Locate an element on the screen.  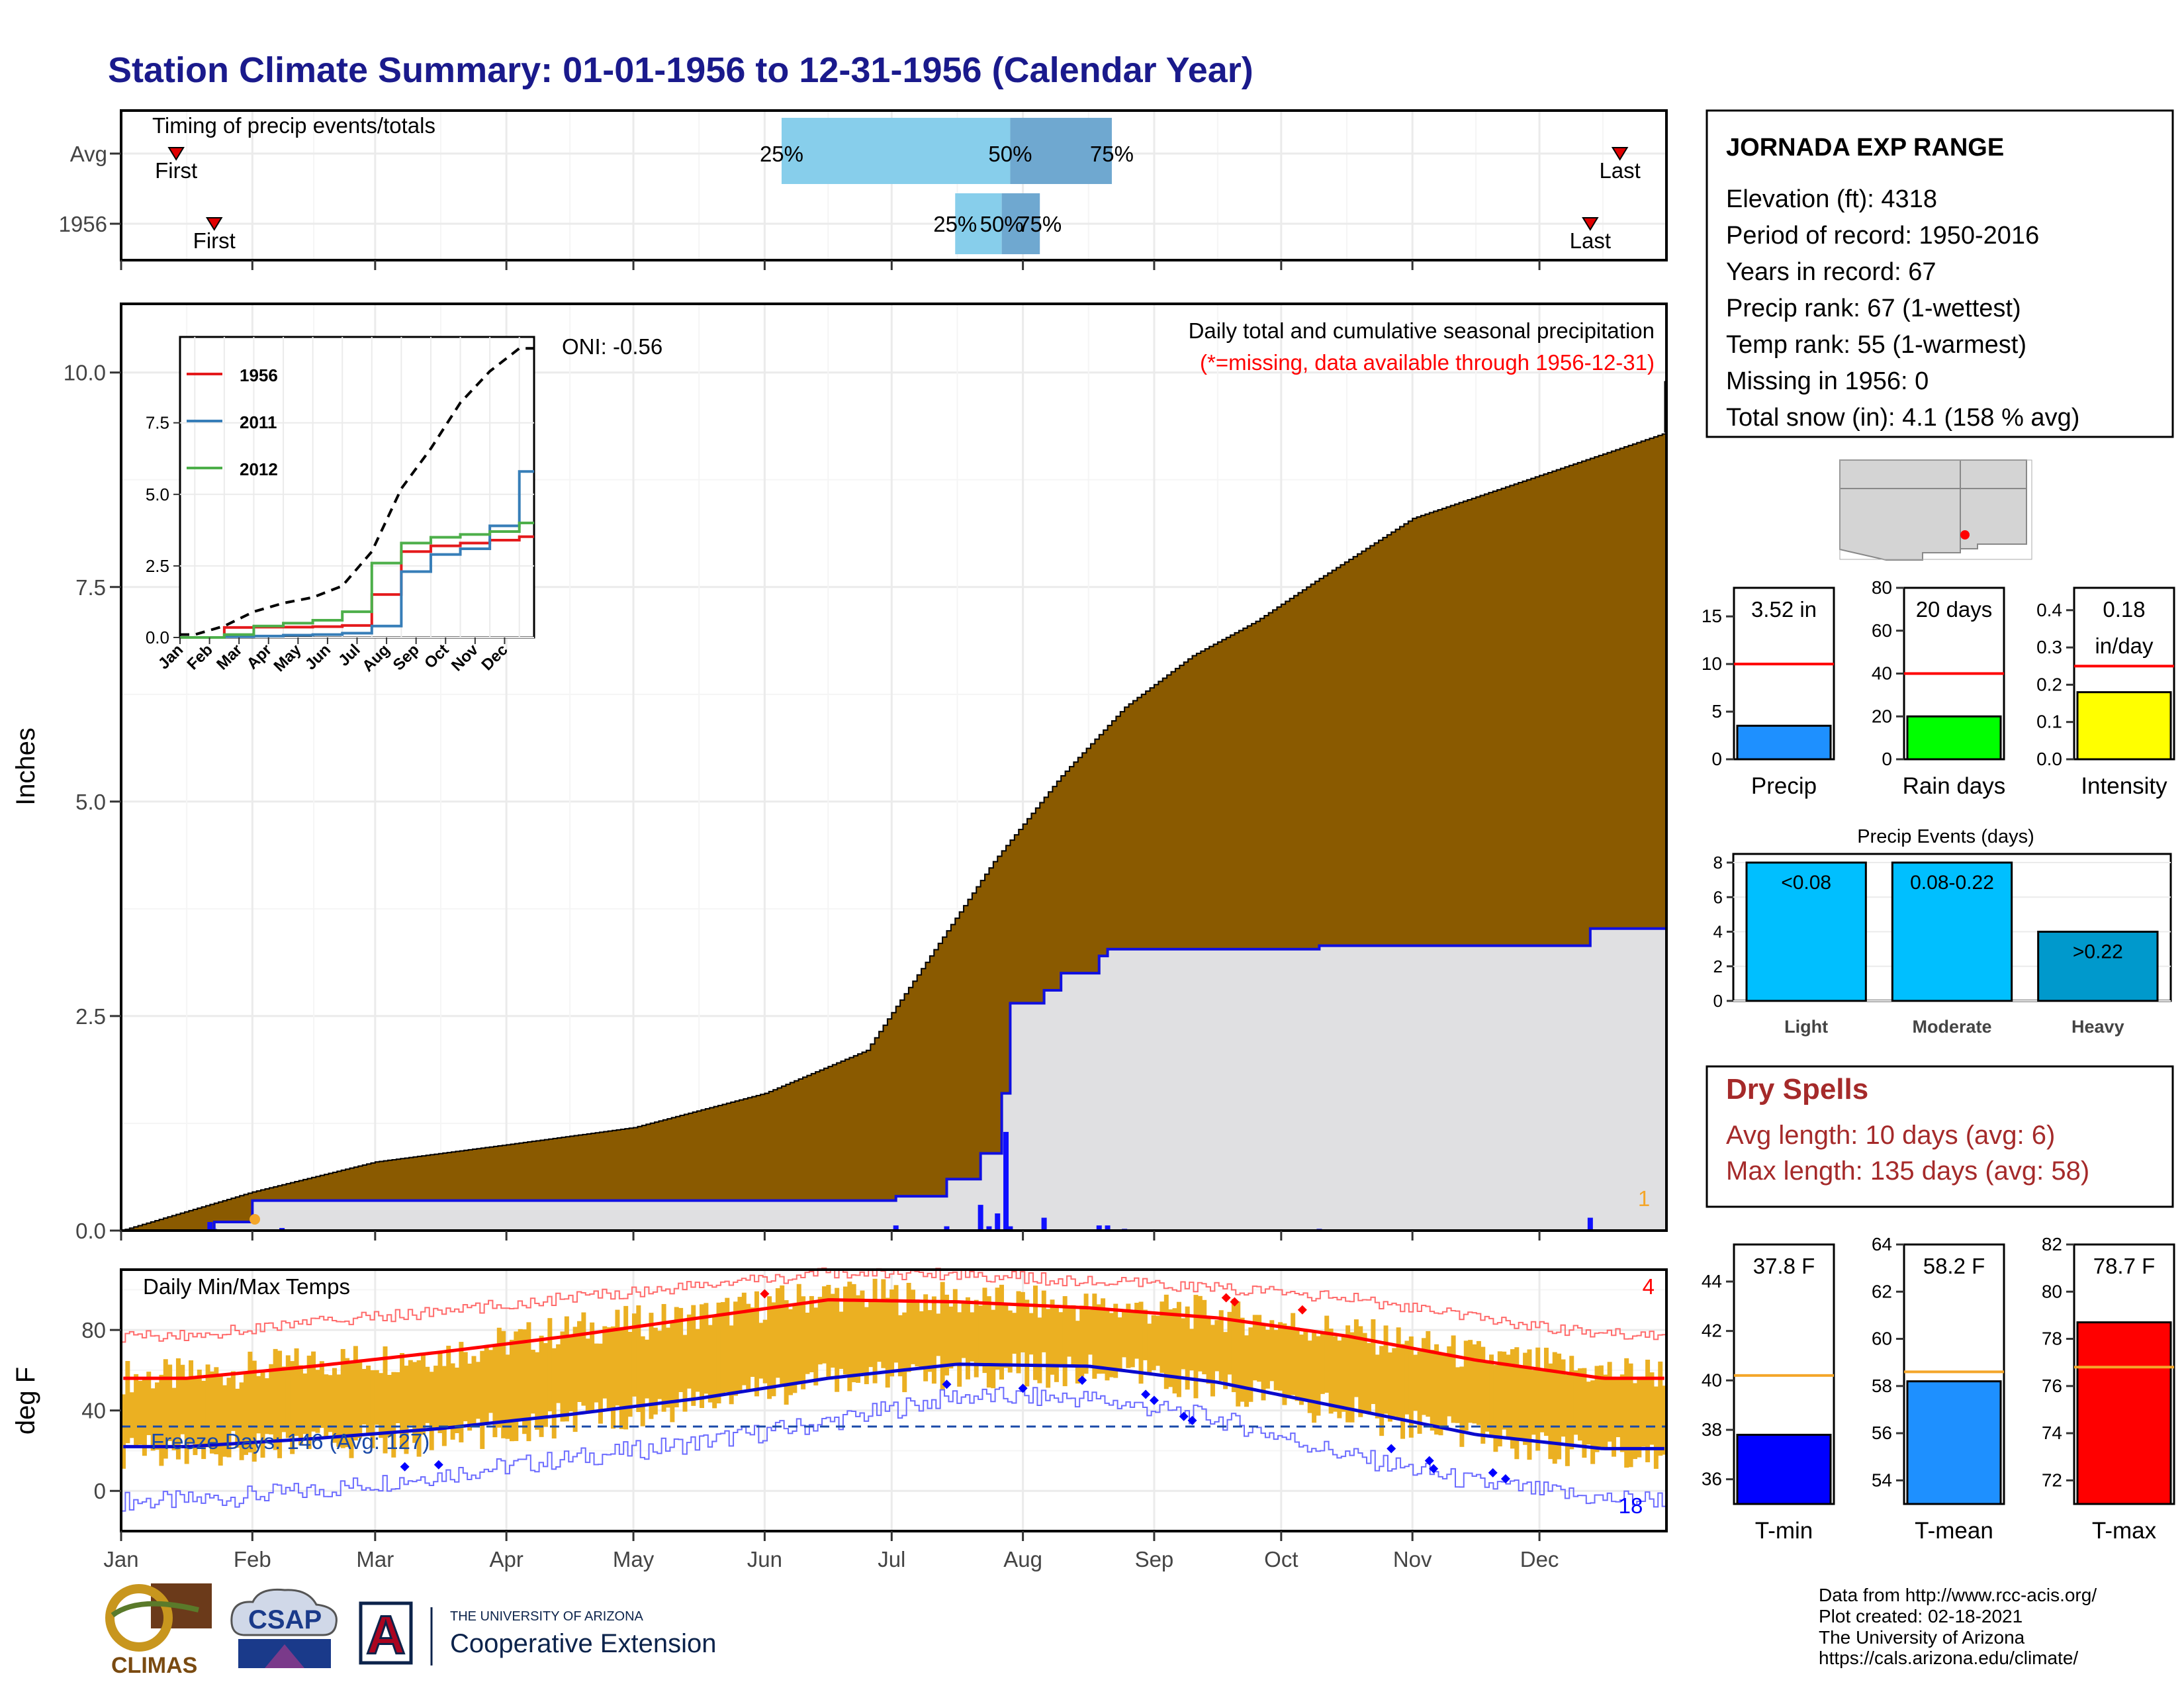
bar-value-label: 0.18 is located at coordinates (2124, 609).